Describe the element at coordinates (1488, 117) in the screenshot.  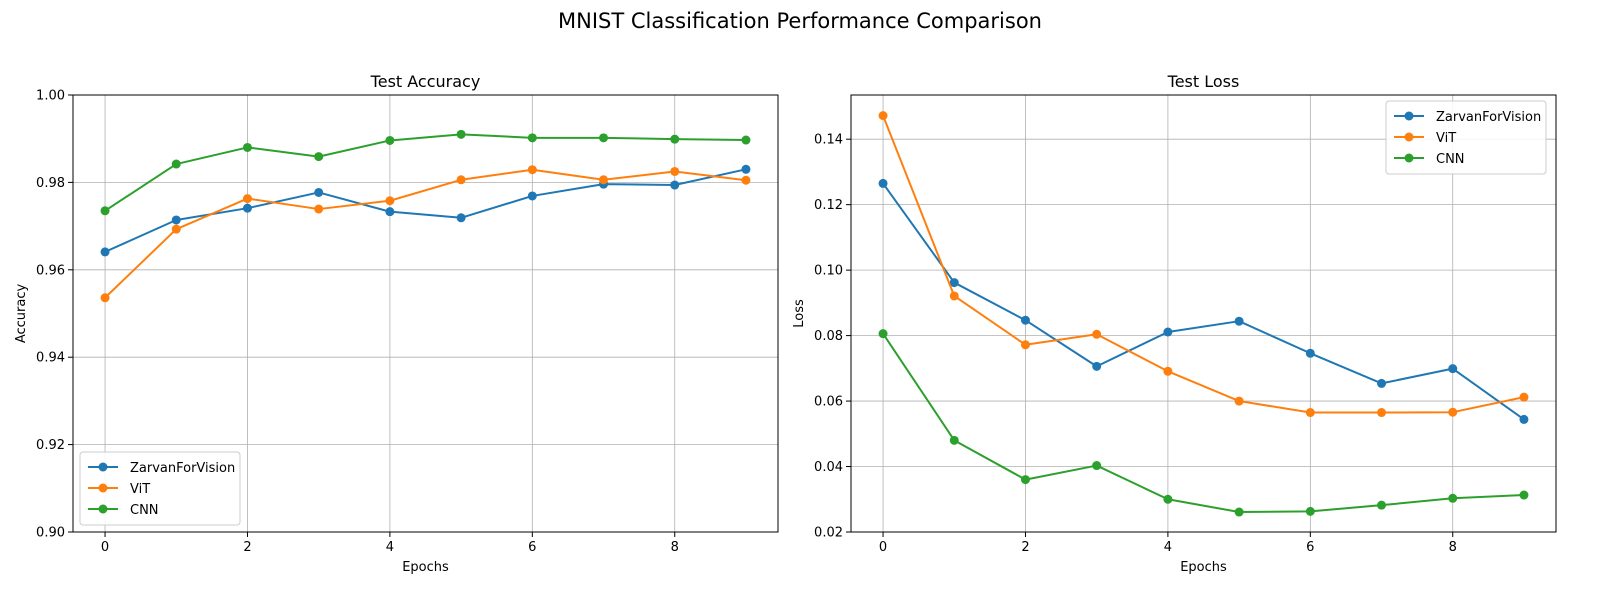
I see `legend-label: ZarvanForVision` at that location.